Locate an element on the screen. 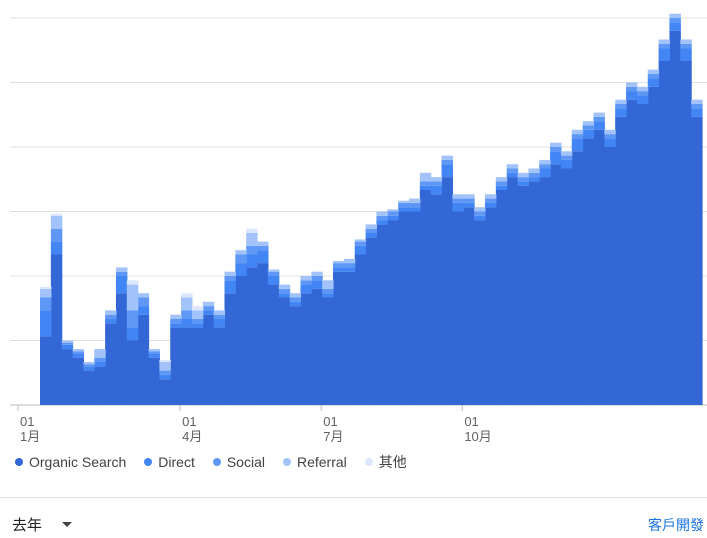 This screenshot has width=707, height=538. legend-item: Direct is located at coordinates (169, 462).